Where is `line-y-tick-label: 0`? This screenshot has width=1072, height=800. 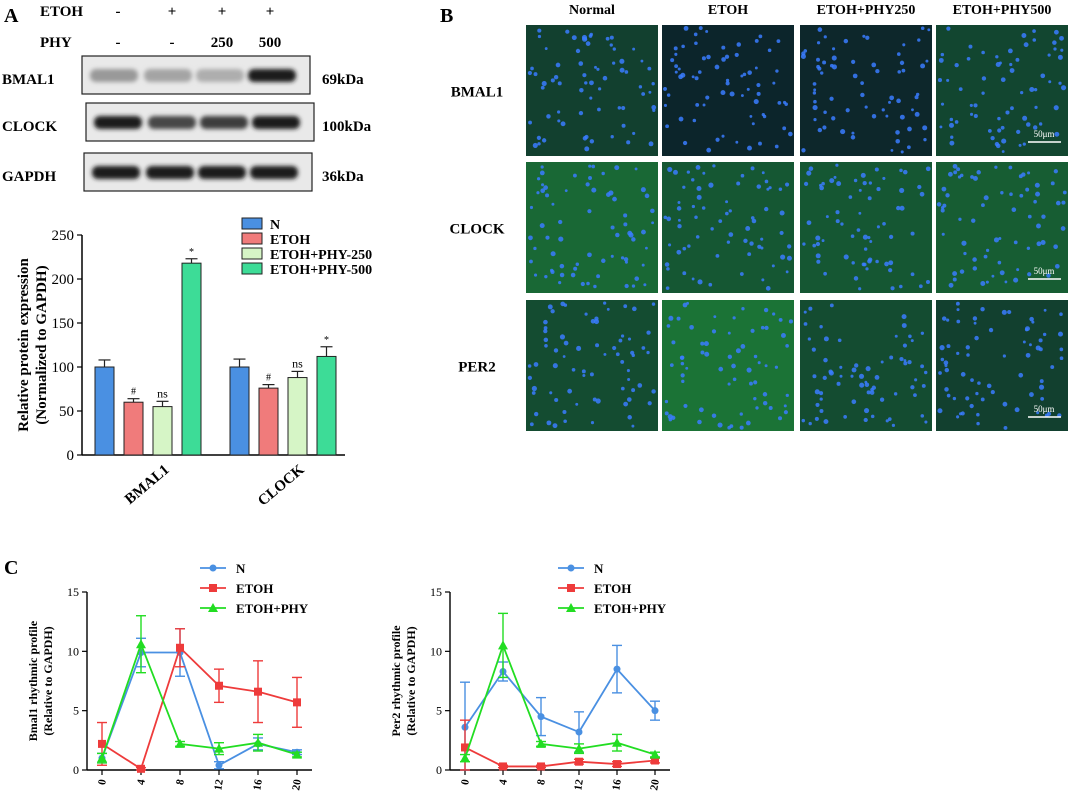
line-y-tick-label: 0 is located at coordinates (439, 770).